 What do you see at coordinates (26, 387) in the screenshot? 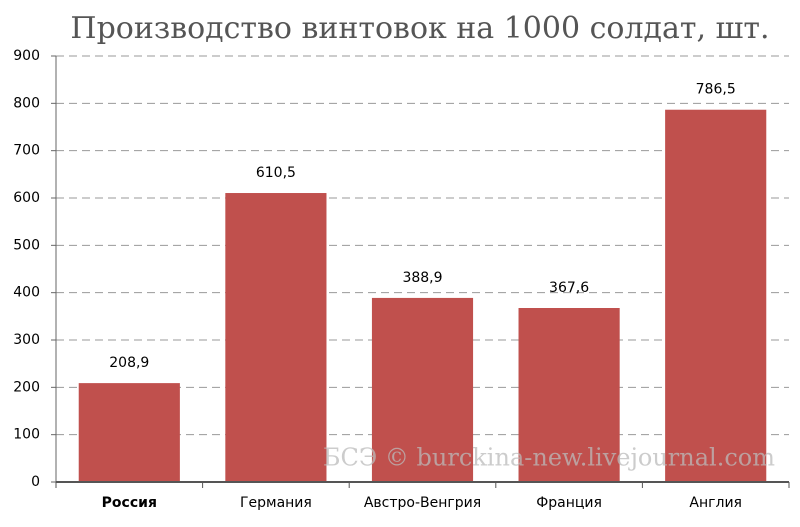
I see `y-tick-label: 200` at bounding box center [26, 387].